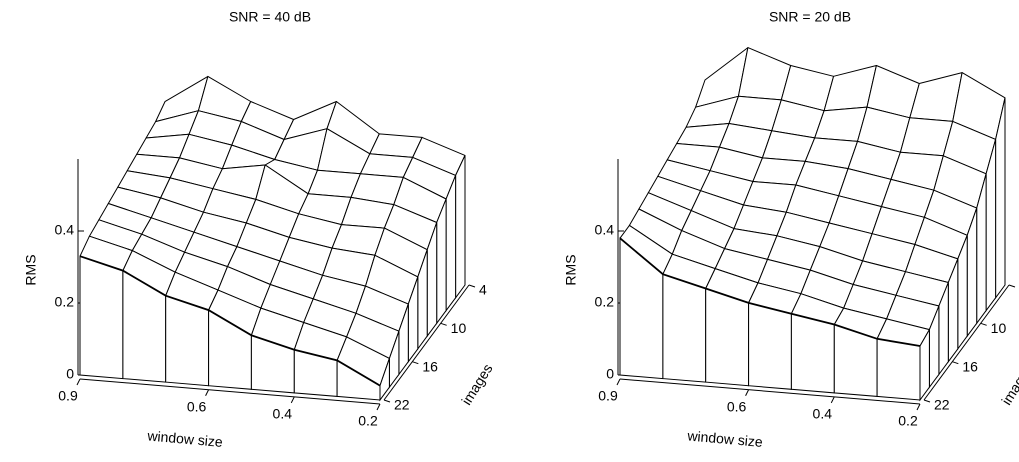  Describe the element at coordinates (764, 74) in the screenshot. I see `surface-patch` at that location.